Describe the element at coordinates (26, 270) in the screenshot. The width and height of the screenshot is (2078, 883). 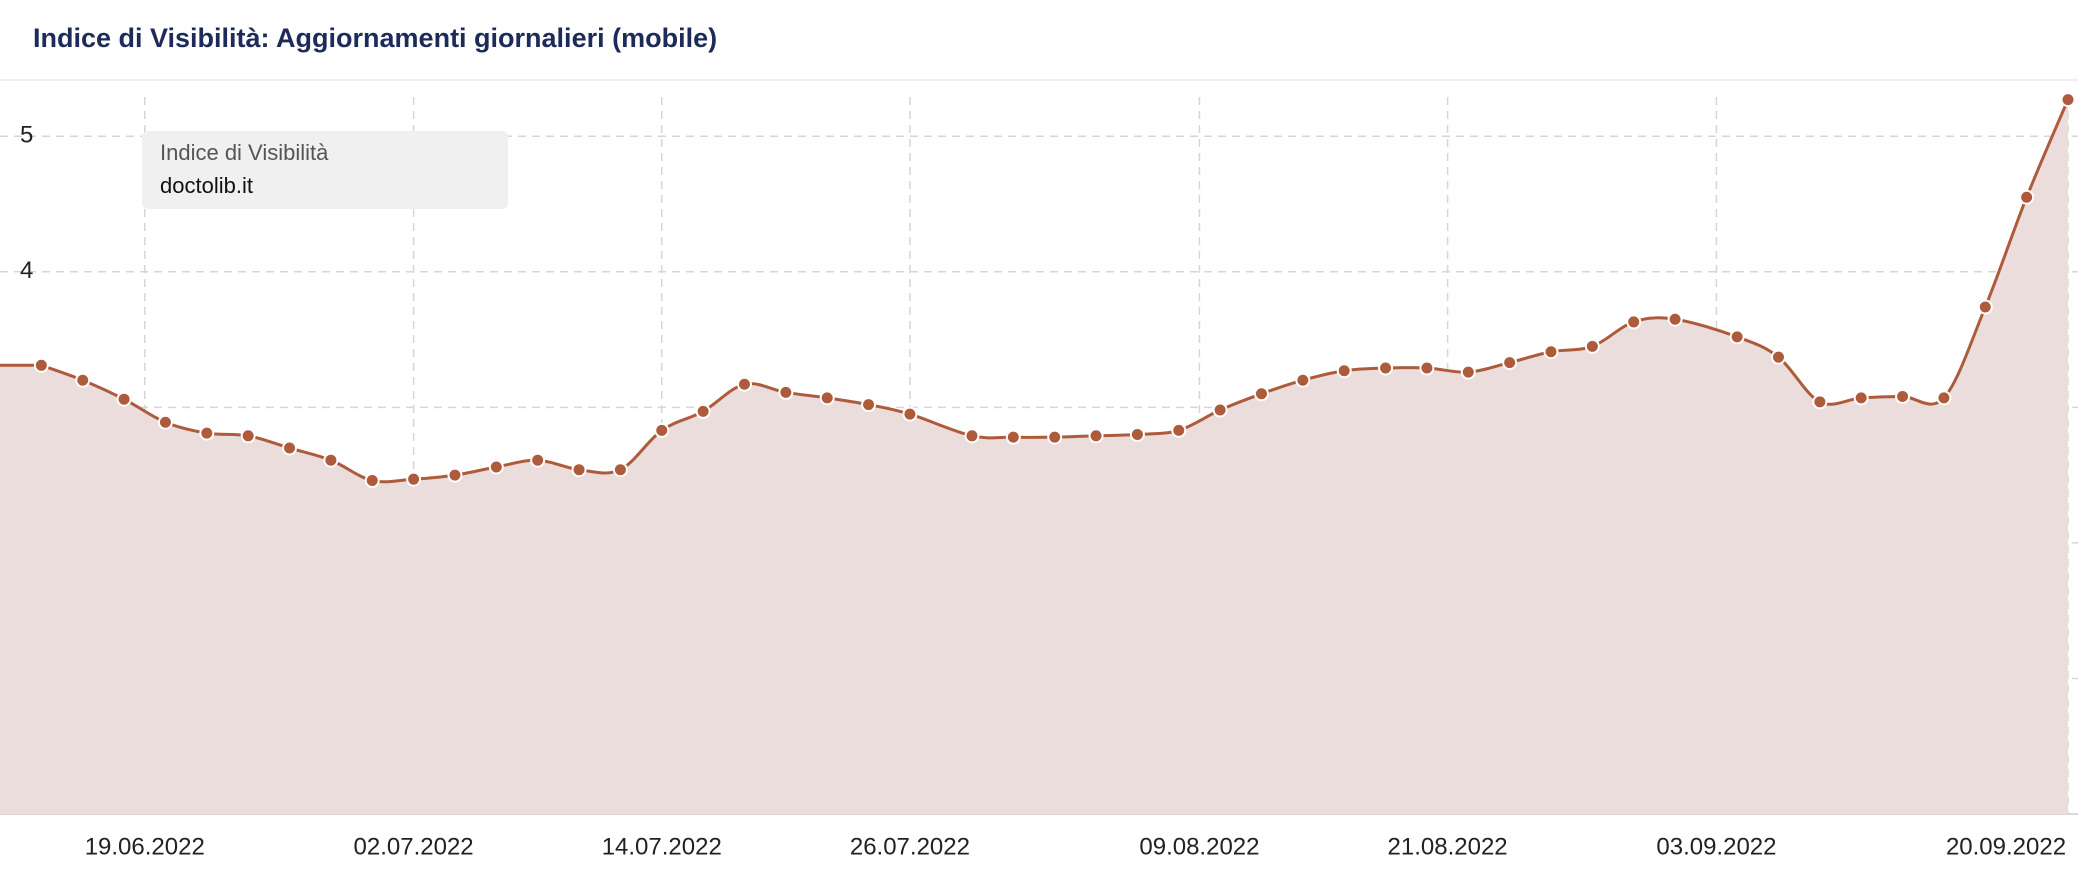
I see `y-tick-label: 4` at that location.